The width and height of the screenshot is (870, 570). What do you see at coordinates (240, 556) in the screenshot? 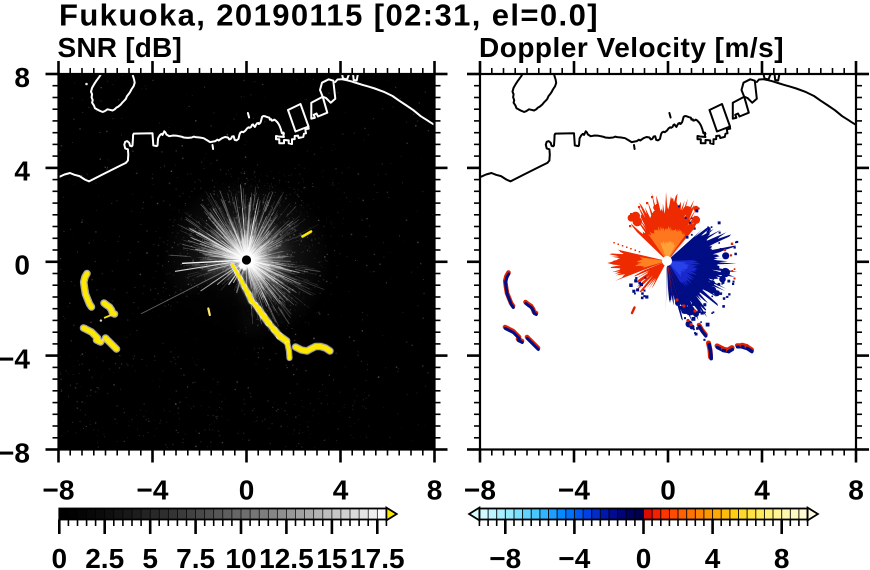
I see `svg-text: 10` at bounding box center [240, 556].